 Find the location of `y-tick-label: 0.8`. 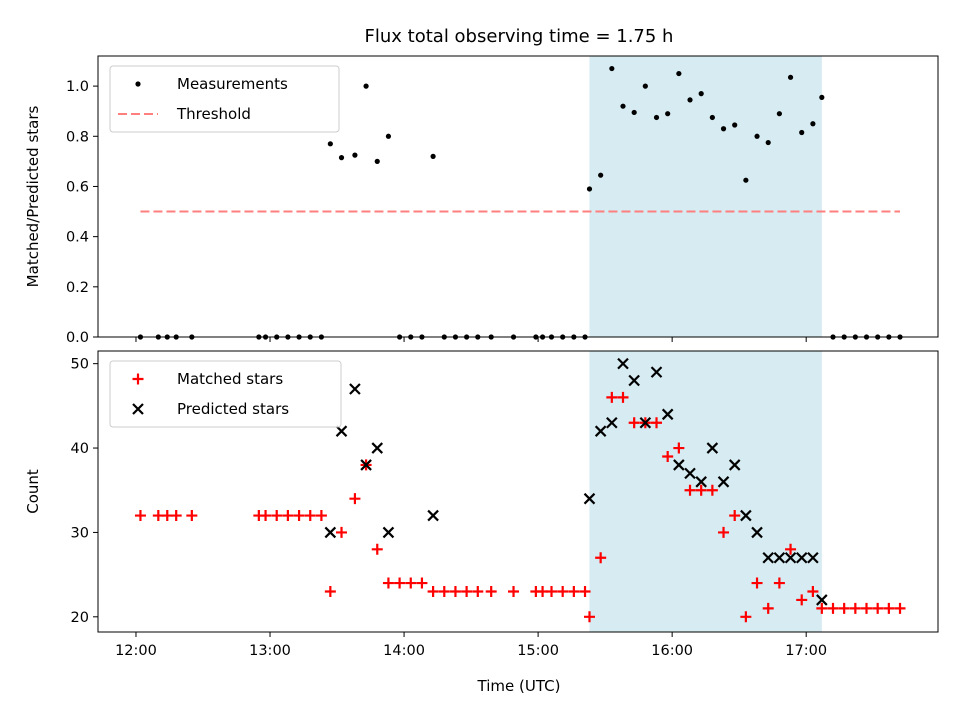

y-tick-label: 0.8 is located at coordinates (77, 137).